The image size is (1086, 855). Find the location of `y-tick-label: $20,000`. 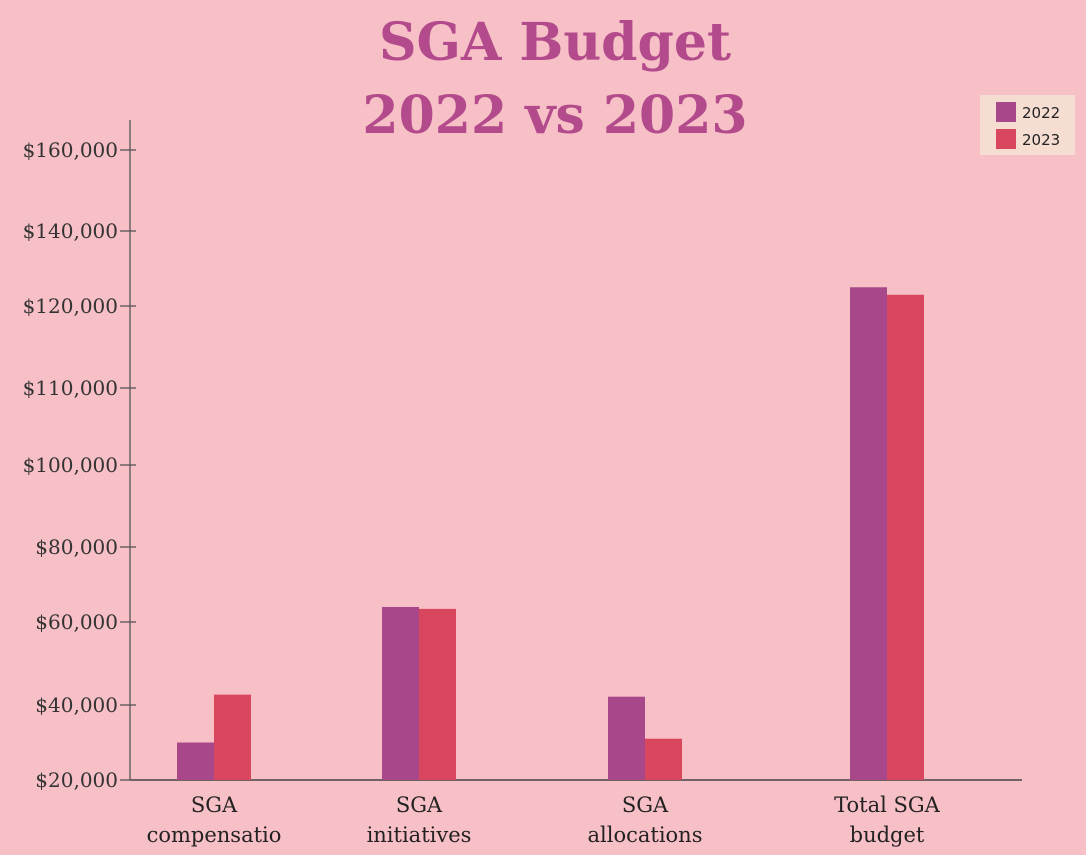

y-tick-label: $20,000 is located at coordinates (76, 780).